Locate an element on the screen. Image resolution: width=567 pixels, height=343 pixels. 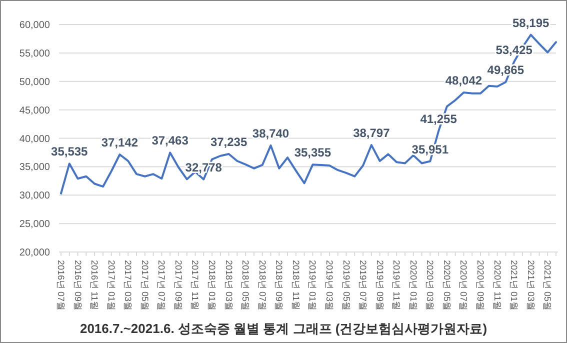
x-tick-label: 2017년 05월 is located at coordinates (145, 285).